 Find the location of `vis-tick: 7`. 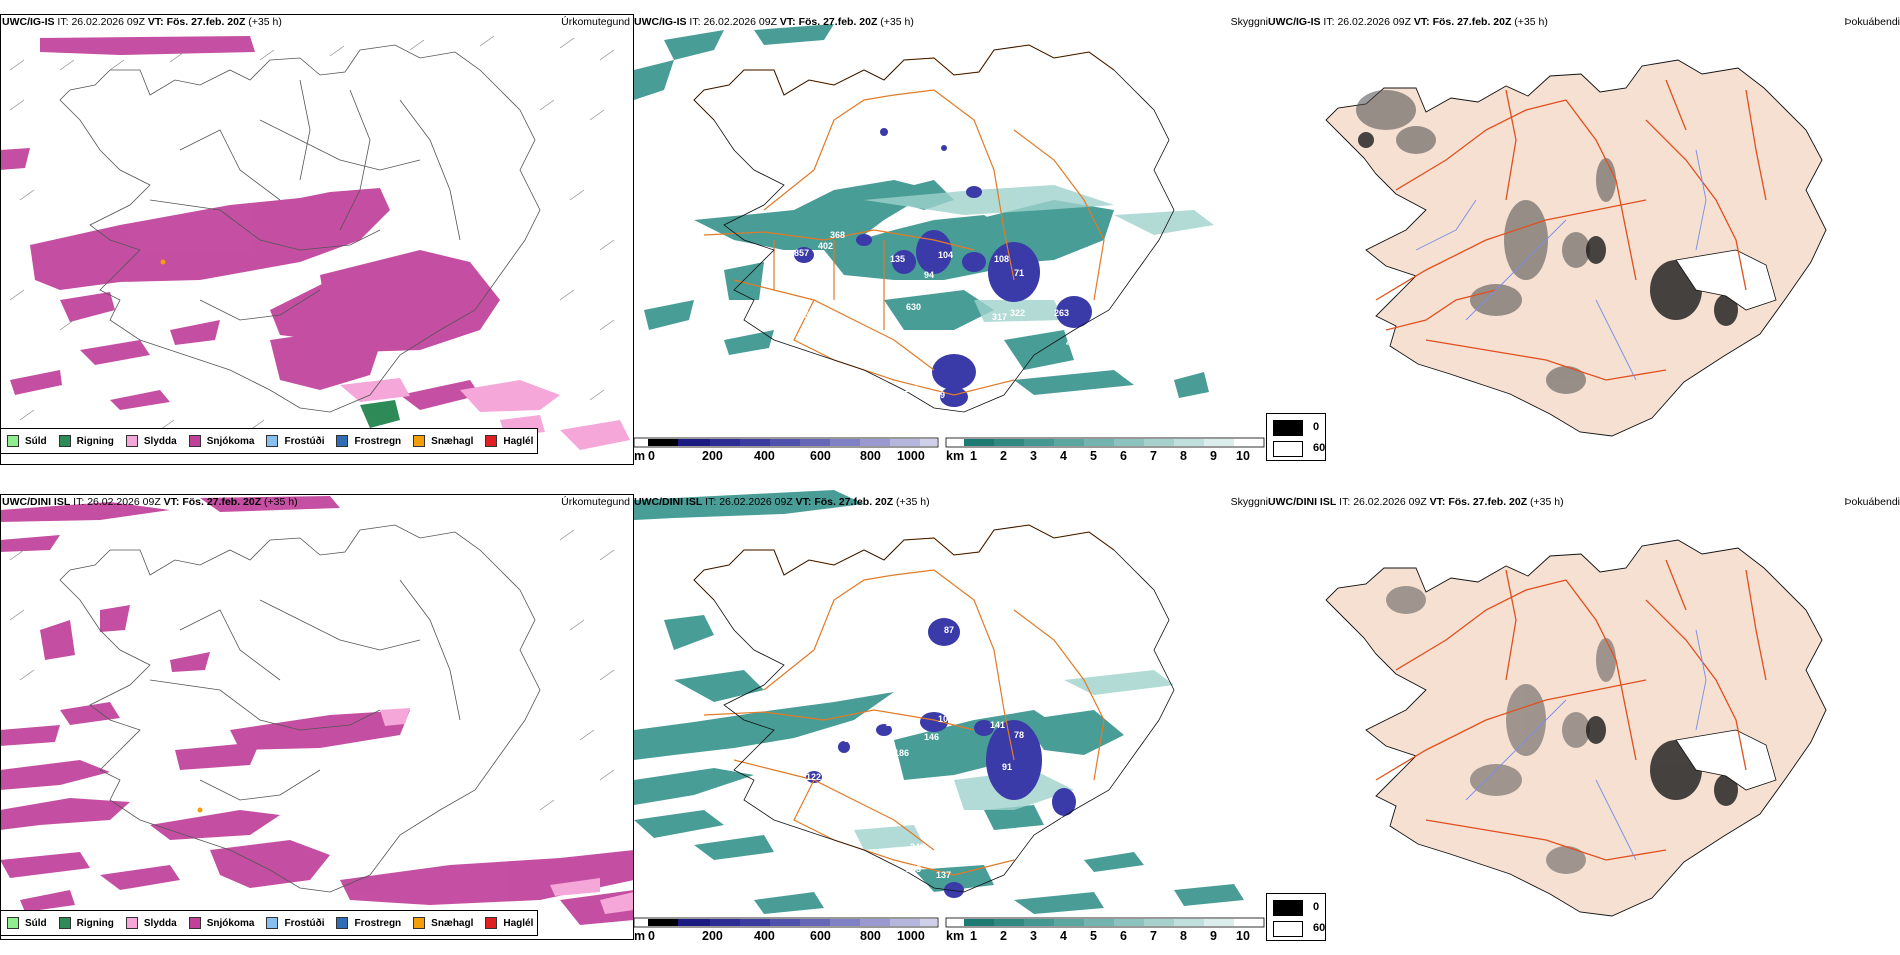

vis-tick: 7 is located at coordinates (1153, 936).